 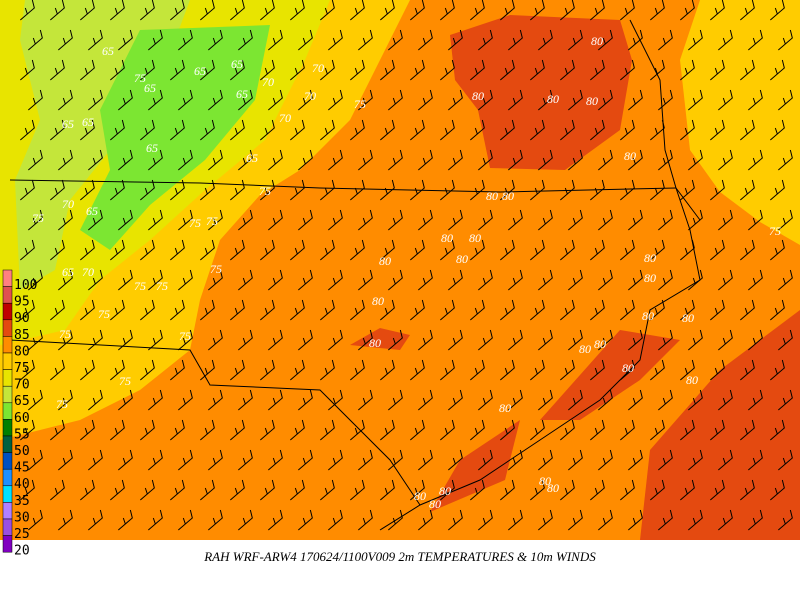 I want to click on temp-85-zone, so click(x=541, y=92).